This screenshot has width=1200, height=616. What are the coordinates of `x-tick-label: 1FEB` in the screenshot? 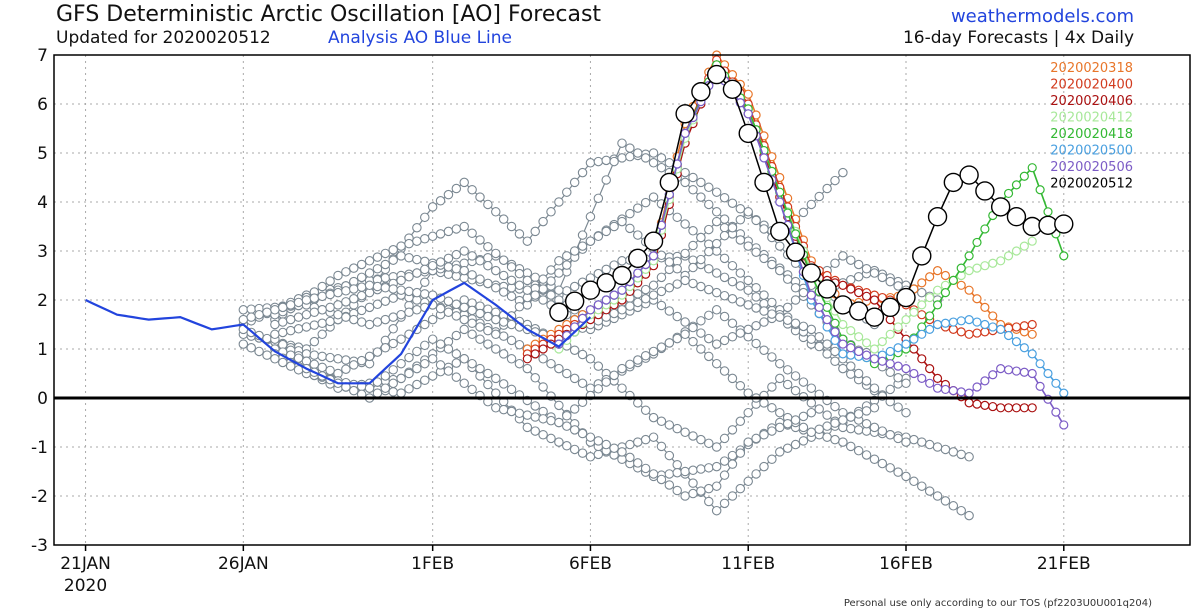 It's located at (432, 564).